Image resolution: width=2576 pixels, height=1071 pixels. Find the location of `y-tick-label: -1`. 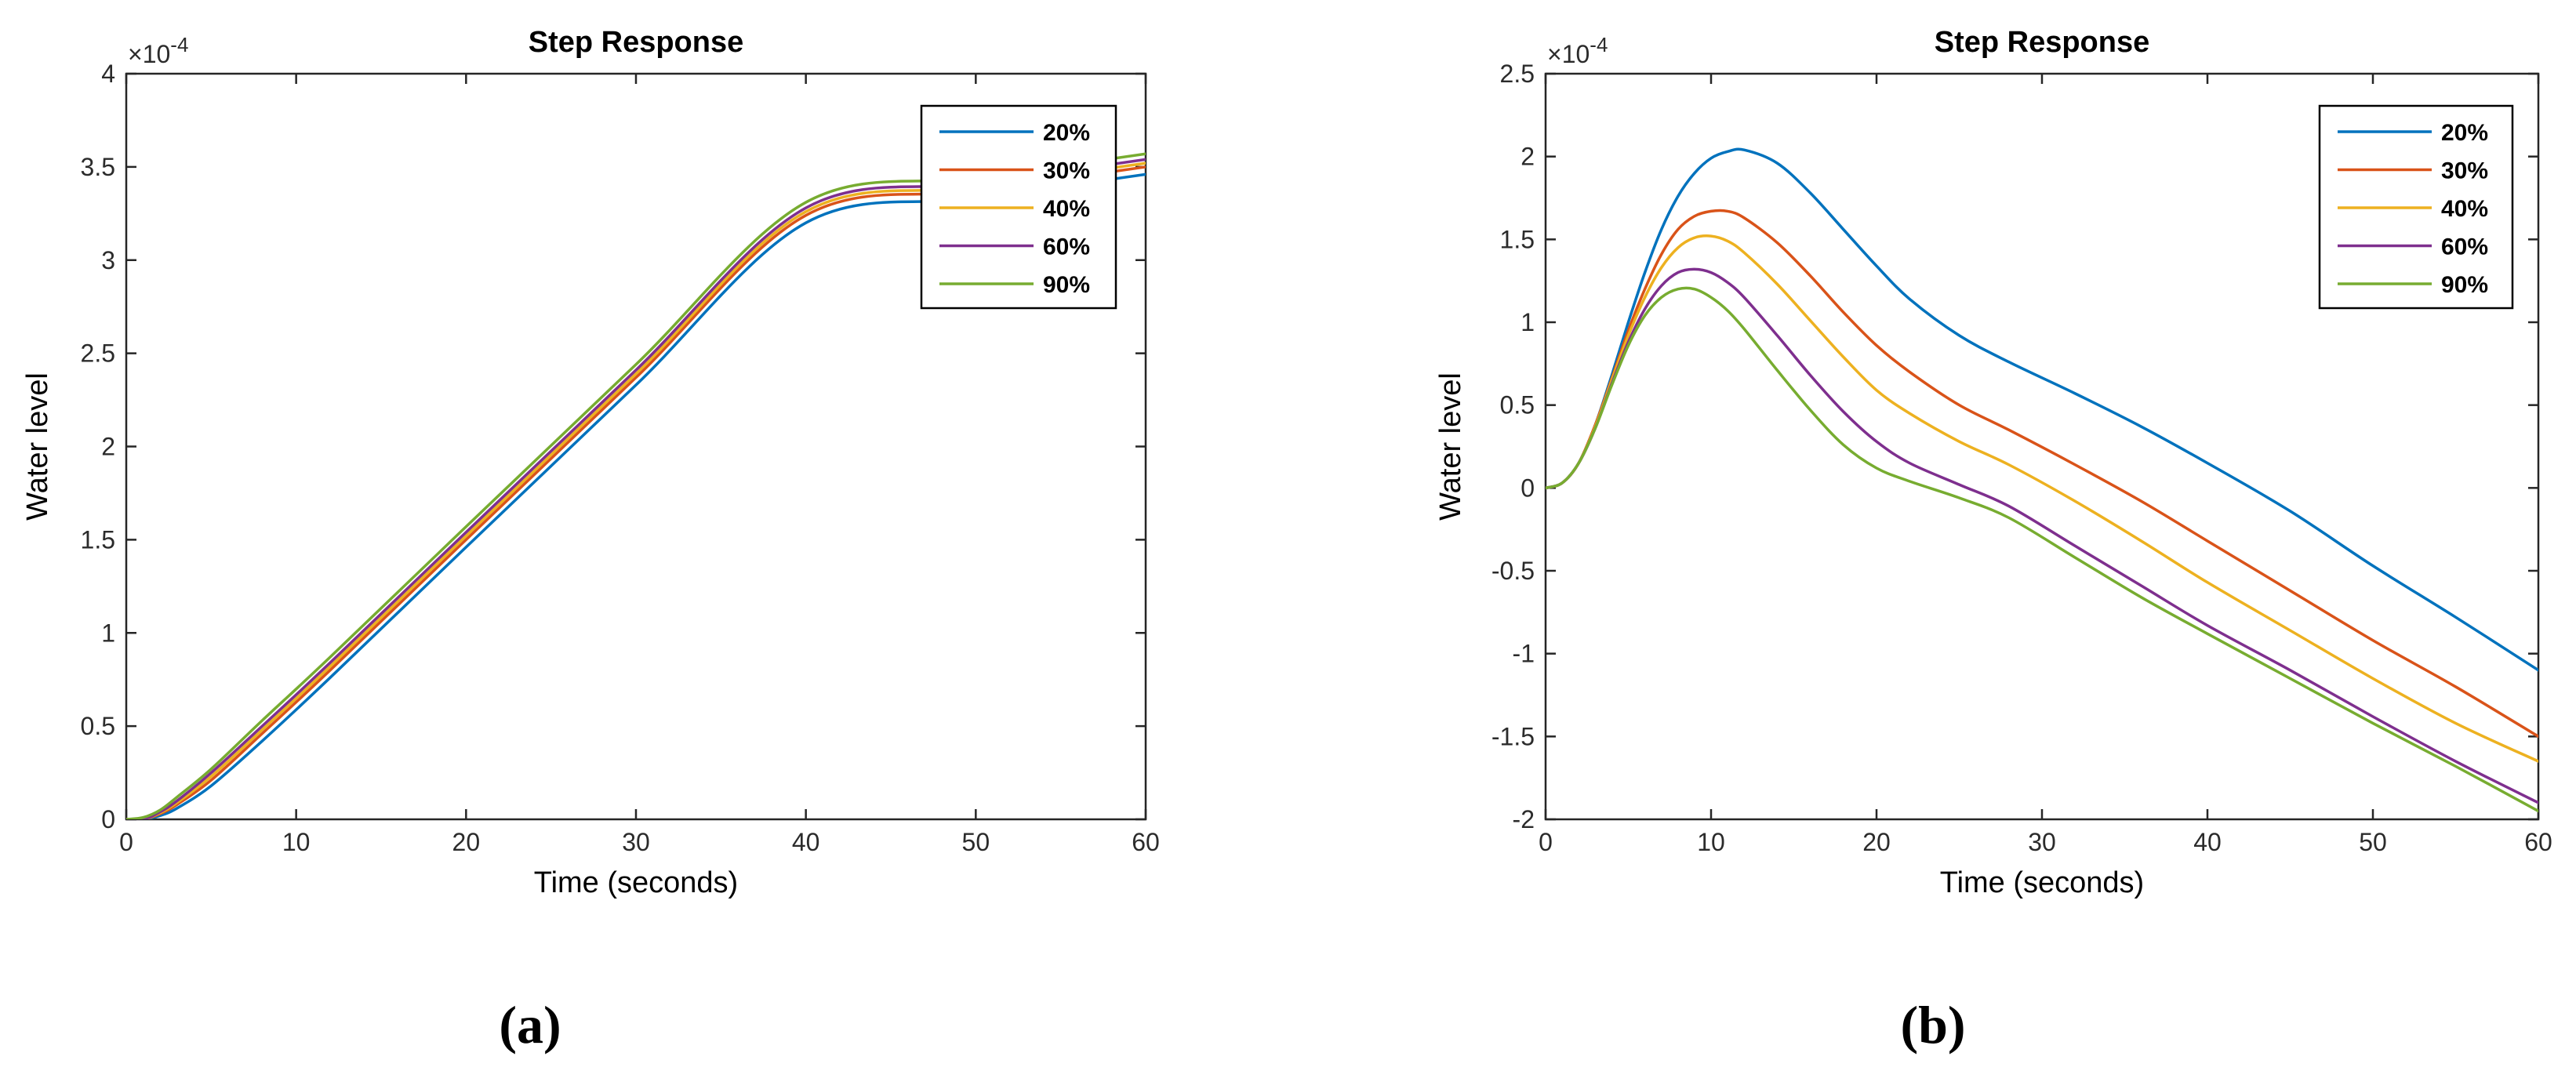

y-tick-label: -1 is located at coordinates (1524, 654).